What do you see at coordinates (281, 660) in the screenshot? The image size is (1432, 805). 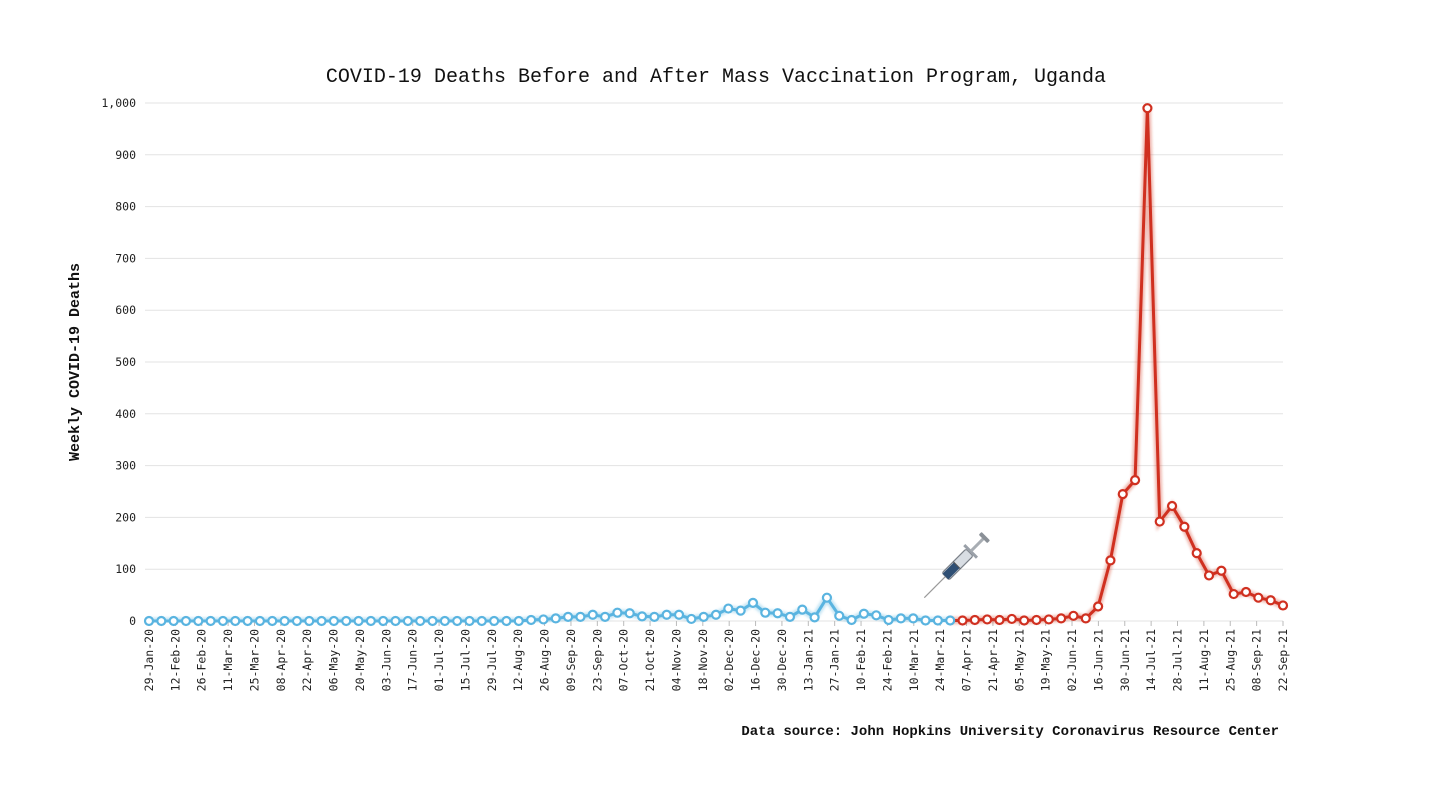 I see `x-tick-label: 08-Apr-20` at bounding box center [281, 660].